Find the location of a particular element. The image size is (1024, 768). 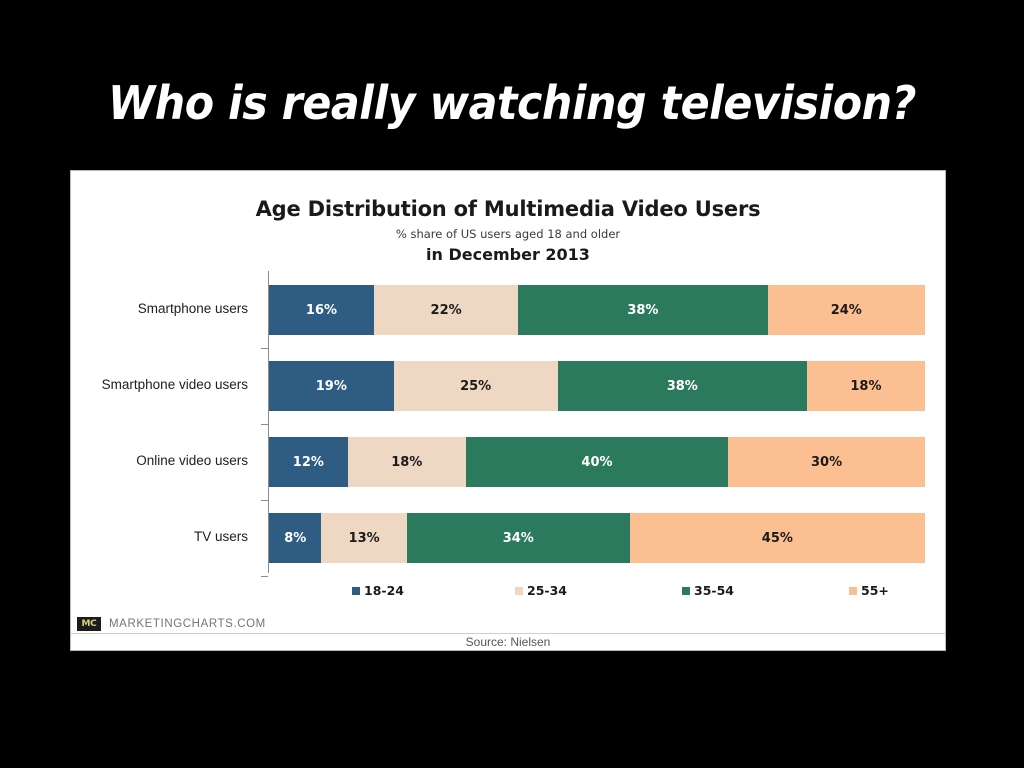

legend-item: 25-34 is located at coordinates (541, 590).